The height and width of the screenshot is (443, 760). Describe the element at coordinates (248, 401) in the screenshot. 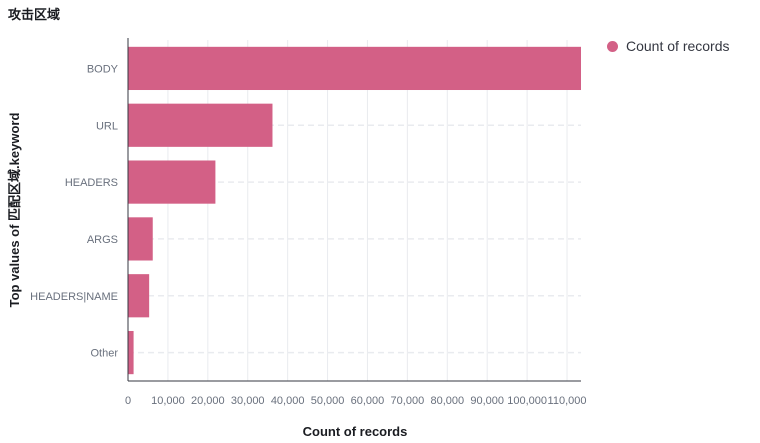

I see `x-tick-label: 30,000` at that location.